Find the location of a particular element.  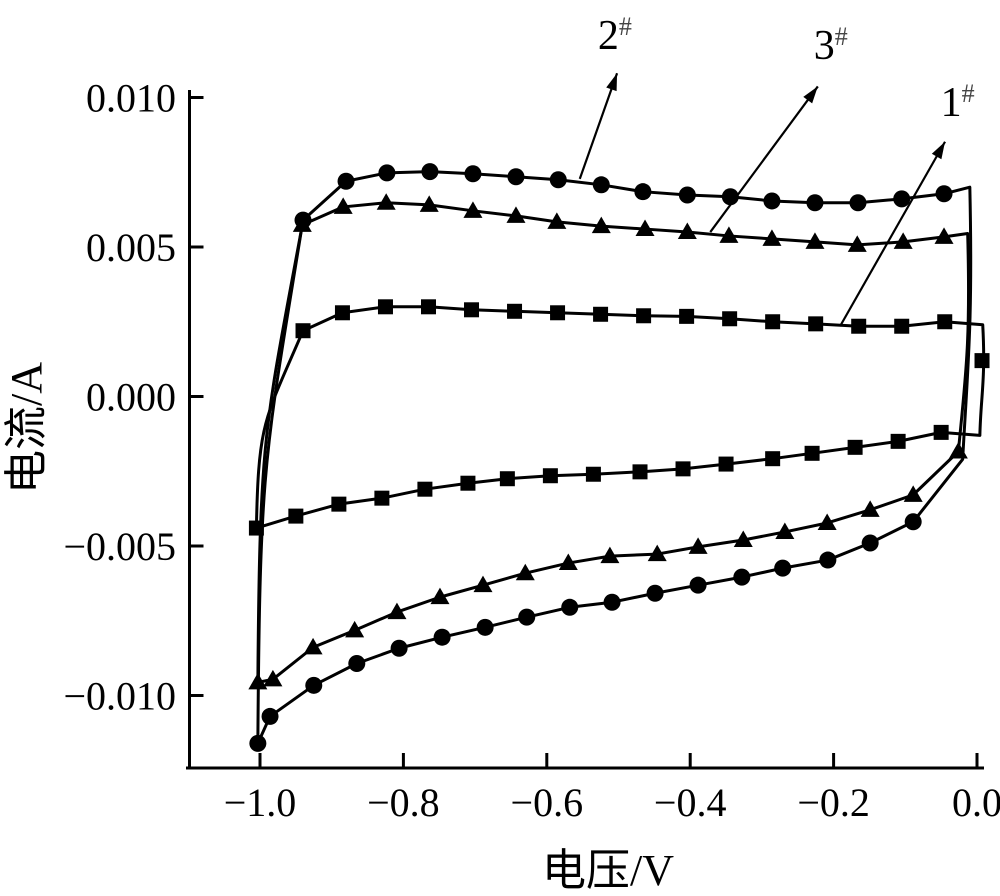

series-annotation-3: 3# is located at coordinates (831, 46).